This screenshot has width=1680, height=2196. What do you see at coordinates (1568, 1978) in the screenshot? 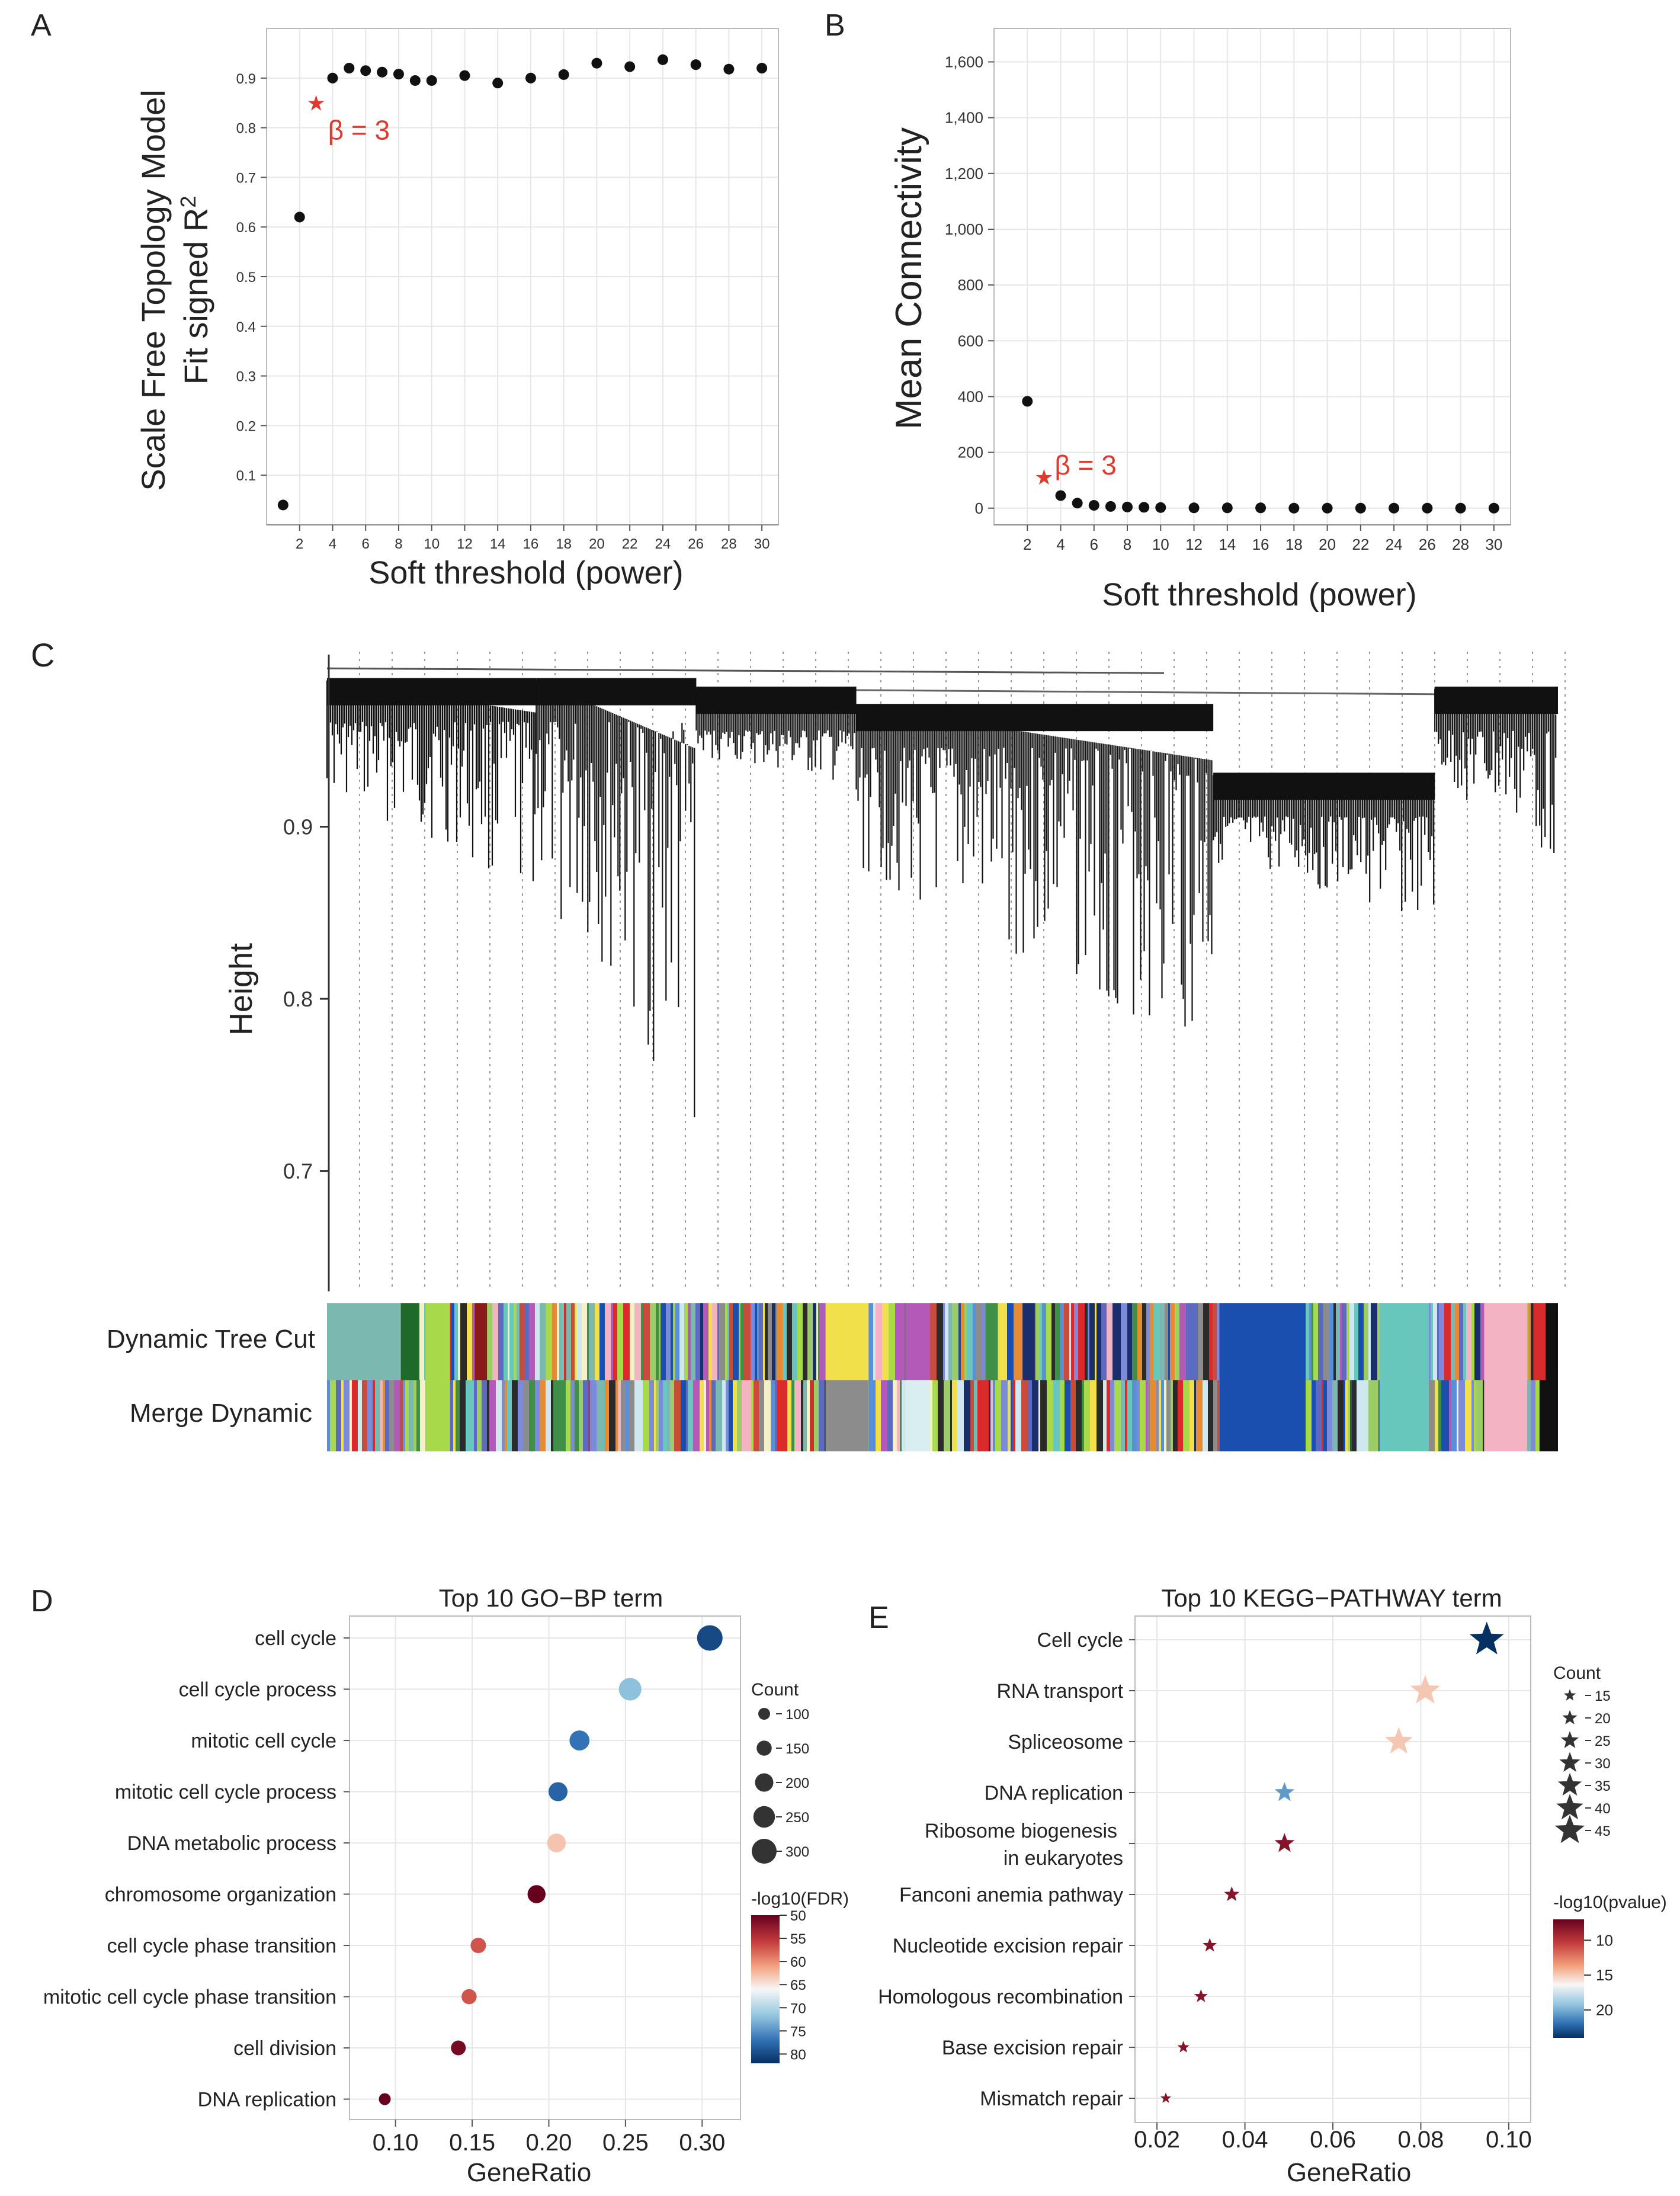
I see `e-colorbar` at bounding box center [1568, 1978].